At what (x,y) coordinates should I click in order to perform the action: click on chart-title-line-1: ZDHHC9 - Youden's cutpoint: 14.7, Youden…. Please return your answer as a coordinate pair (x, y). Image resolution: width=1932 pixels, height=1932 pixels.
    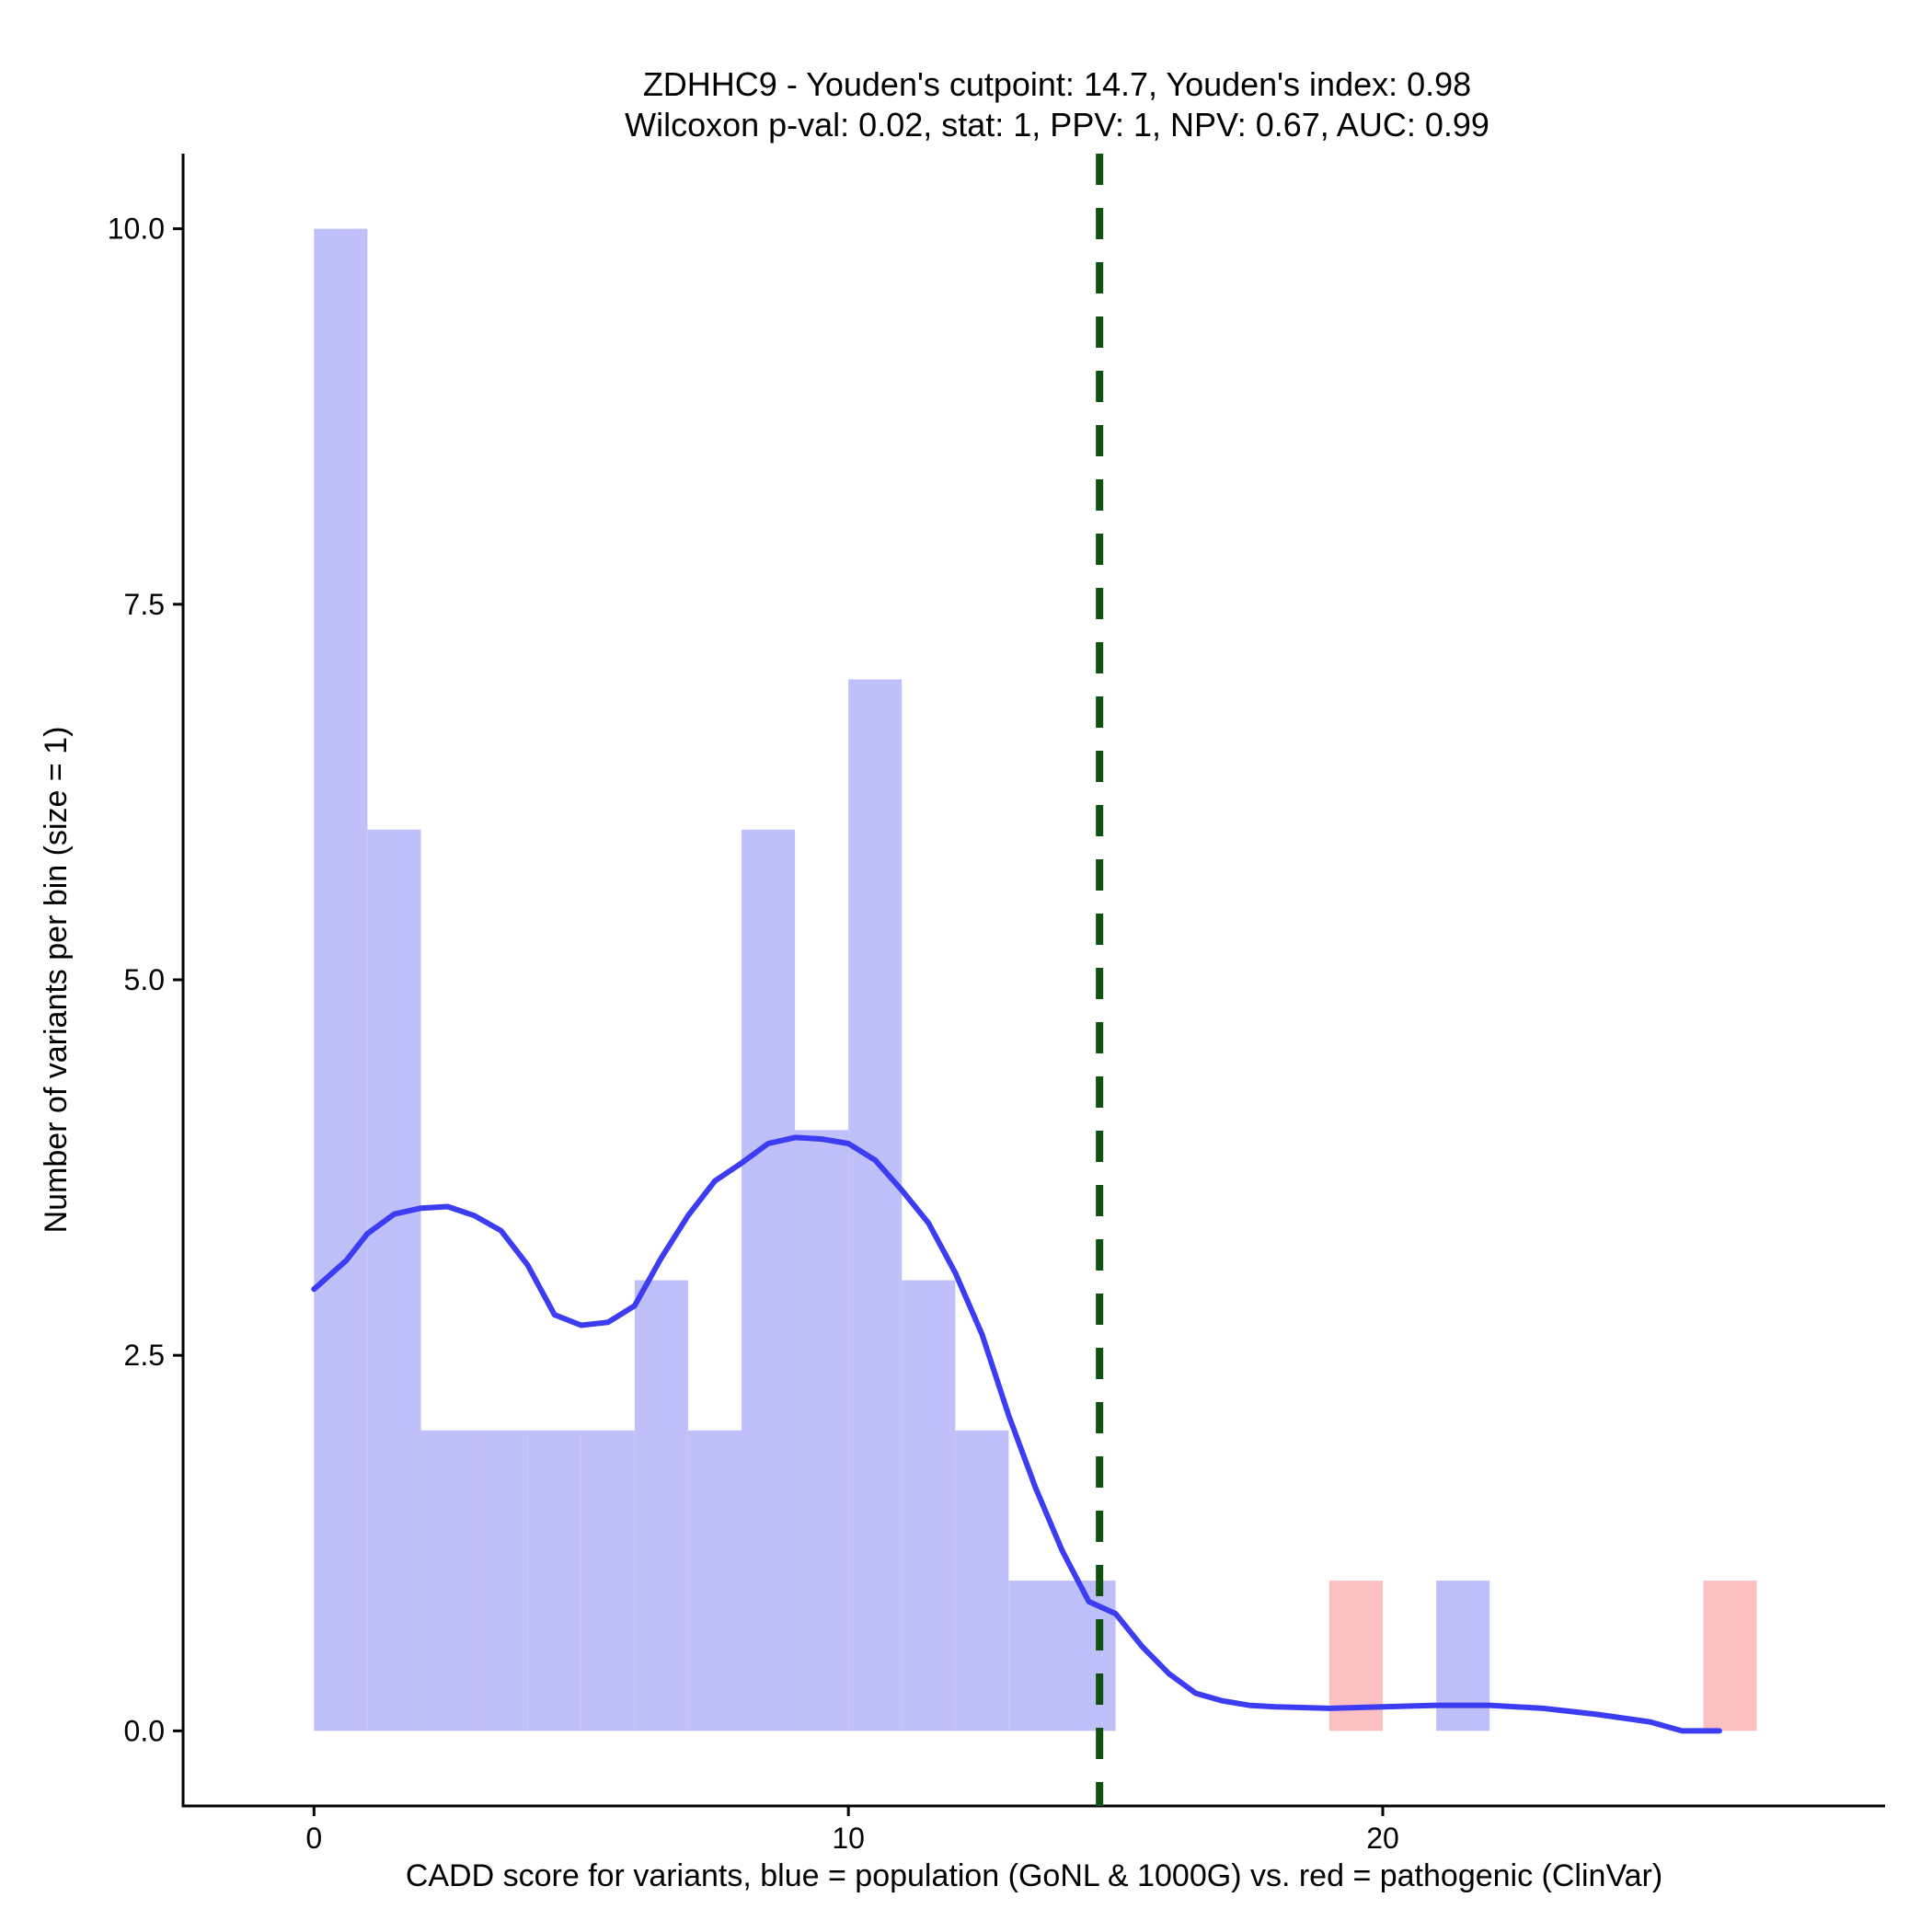
    Looking at the image, I should click on (1057, 84).